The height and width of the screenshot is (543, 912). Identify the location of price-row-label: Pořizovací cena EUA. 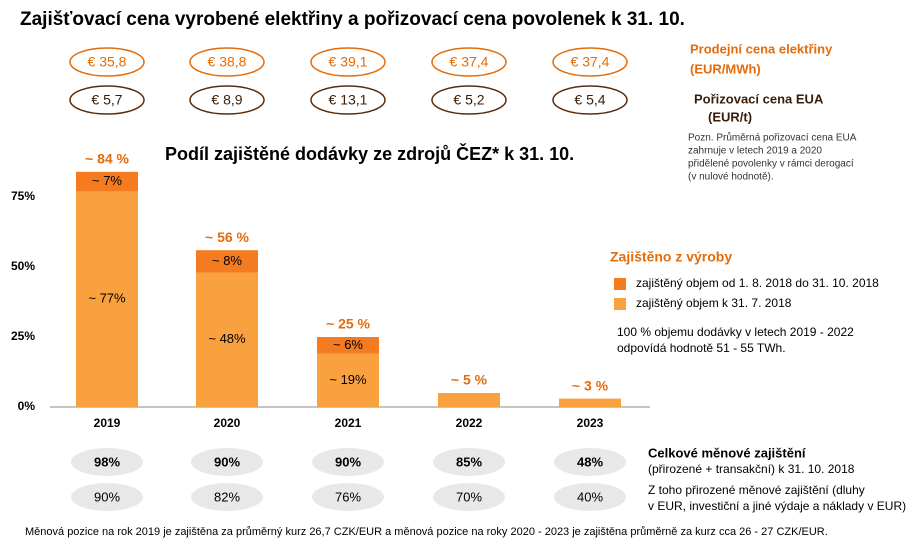
(759, 98).